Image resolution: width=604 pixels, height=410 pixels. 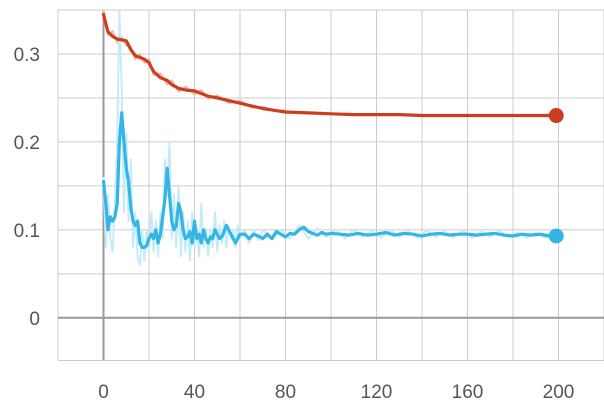 What do you see at coordinates (559, 392) in the screenshot?
I see `x-tick-label: 200` at bounding box center [559, 392].